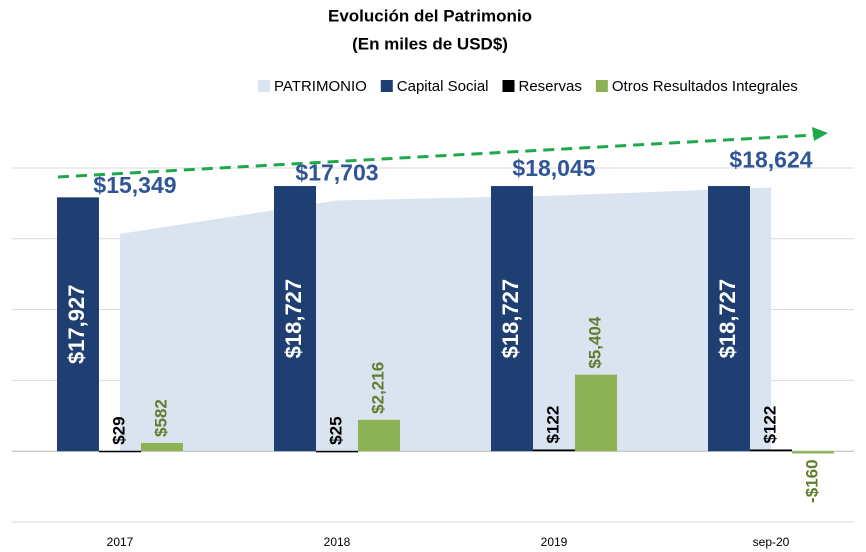 The image size is (866, 552). I want to click on x-tick-label: sep-20, so click(771, 542).